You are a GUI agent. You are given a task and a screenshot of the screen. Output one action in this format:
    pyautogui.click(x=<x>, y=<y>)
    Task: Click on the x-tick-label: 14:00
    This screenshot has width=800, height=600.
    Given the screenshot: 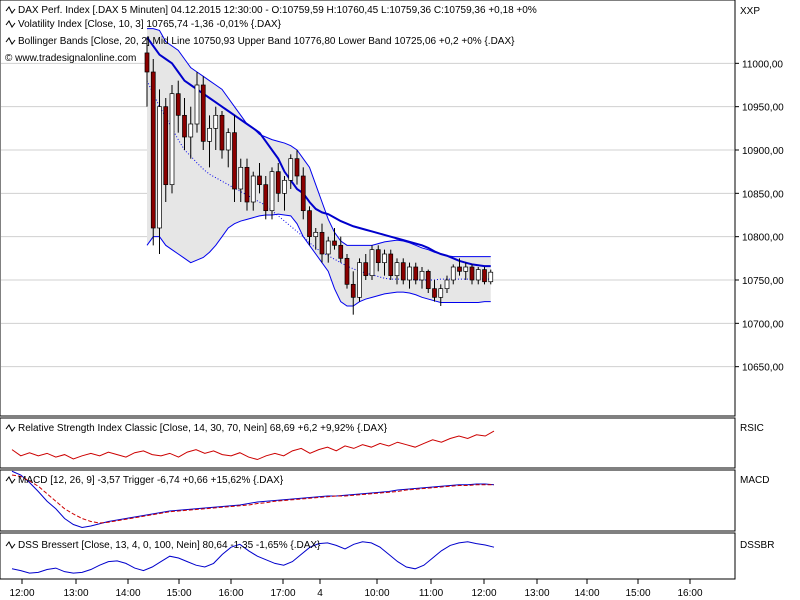 What is the action you would take?
    pyautogui.click(x=127, y=593)
    